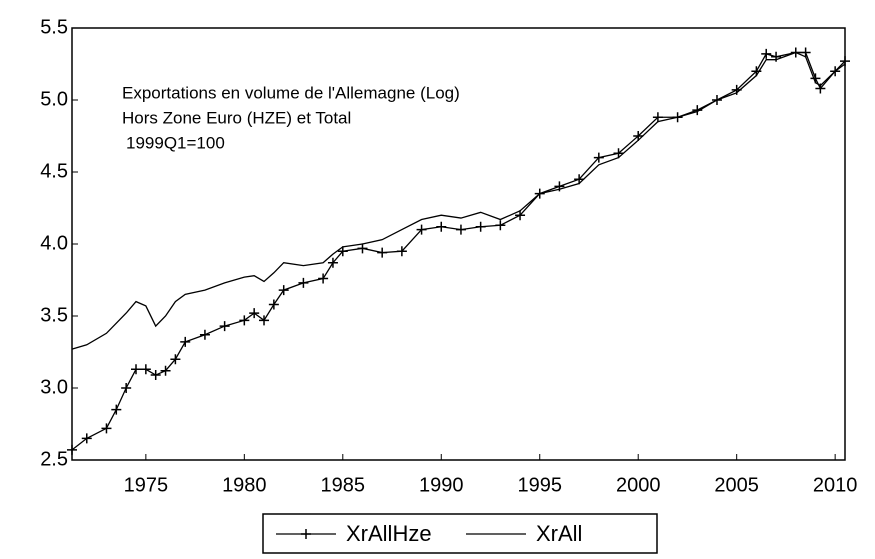 This screenshot has height=559, width=875. What do you see at coordinates (175, 142) in the screenshot?
I see `annotation: 1999Q1=100` at bounding box center [175, 142].